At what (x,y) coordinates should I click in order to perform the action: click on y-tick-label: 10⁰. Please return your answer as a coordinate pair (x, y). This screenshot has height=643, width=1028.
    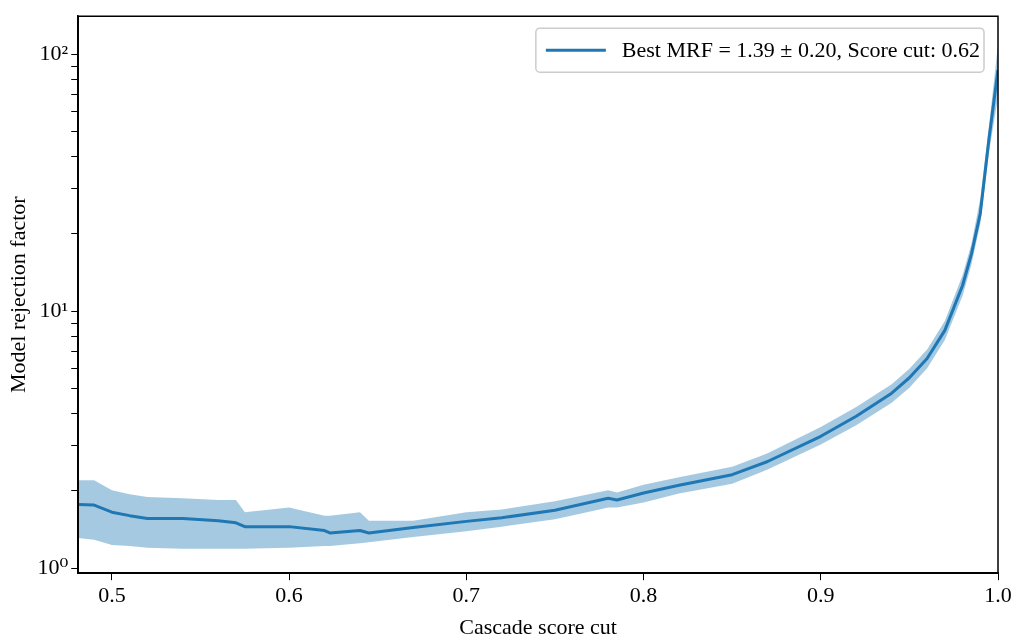
    Looking at the image, I should click on (53, 566).